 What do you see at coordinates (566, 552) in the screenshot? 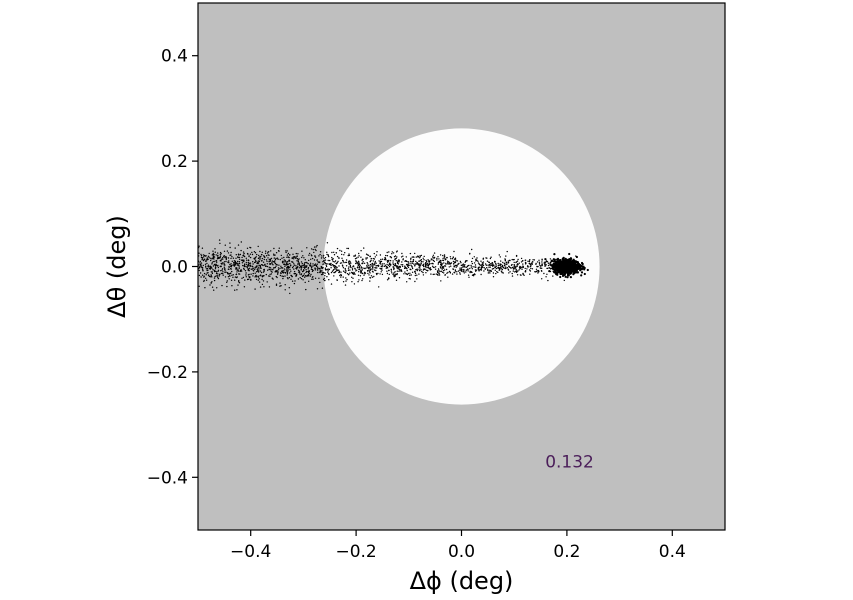
I see `x-tick-label: 0.2` at bounding box center [566, 552].